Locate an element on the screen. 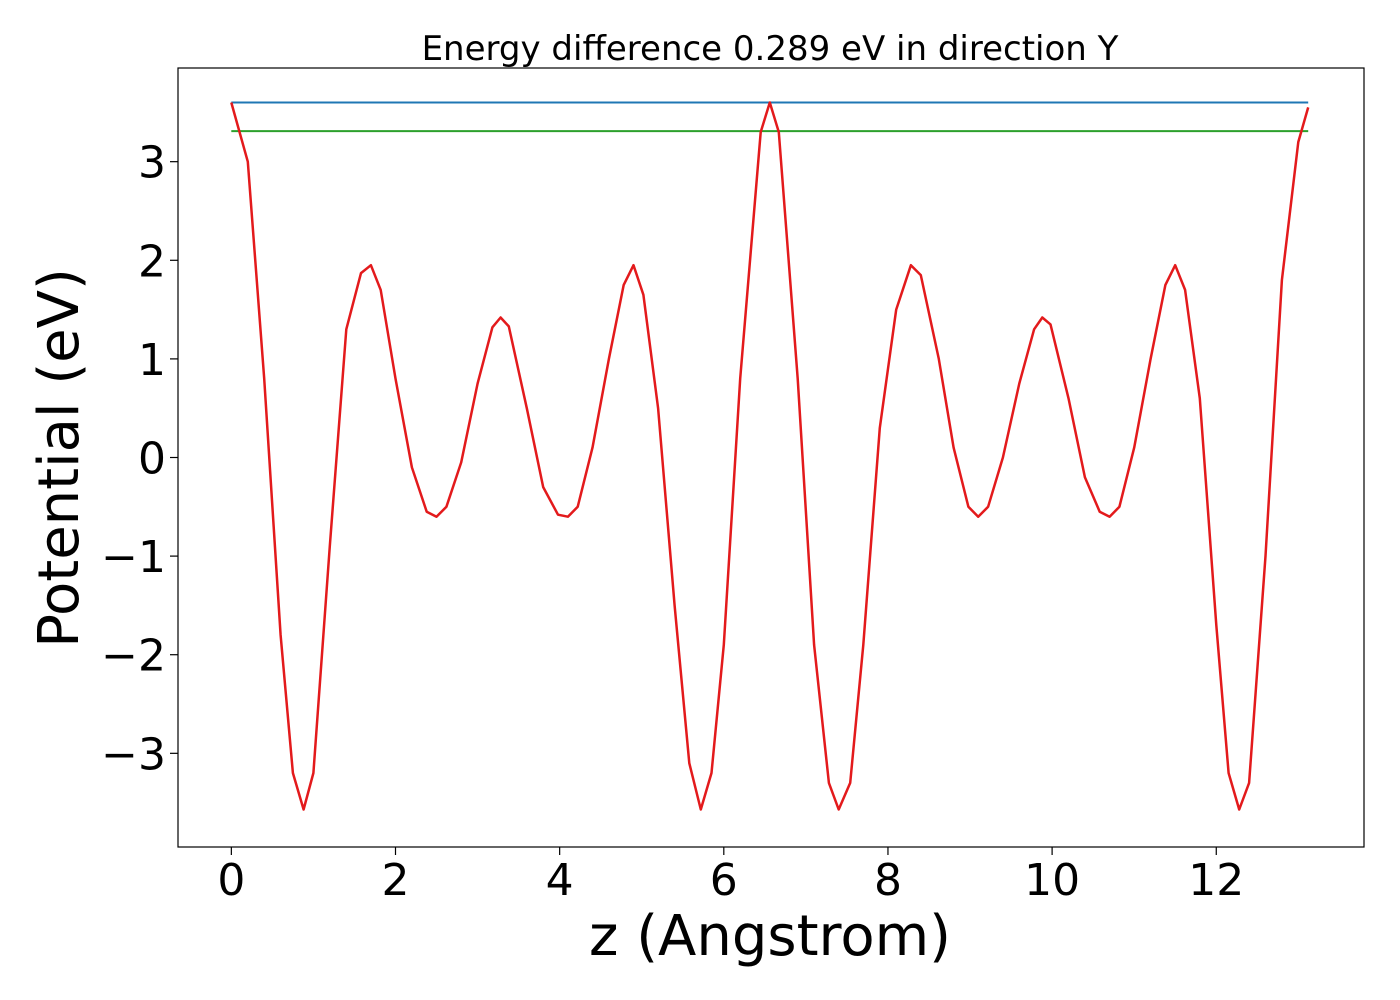 The width and height of the screenshot is (1400, 1000). x-tick-label: 4 is located at coordinates (560, 880).